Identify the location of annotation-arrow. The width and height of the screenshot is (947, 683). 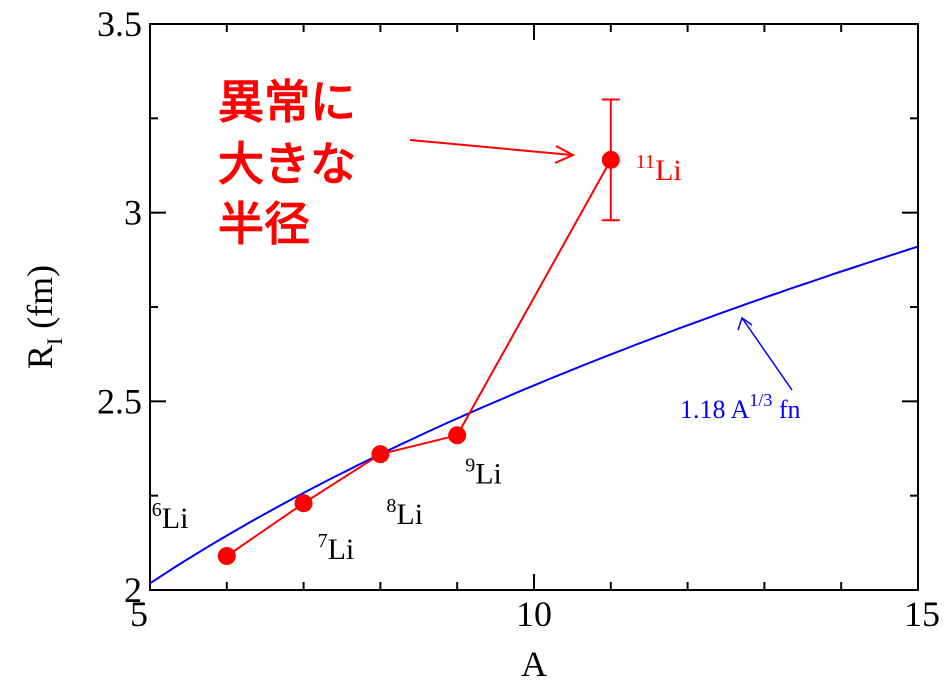
(491, 147).